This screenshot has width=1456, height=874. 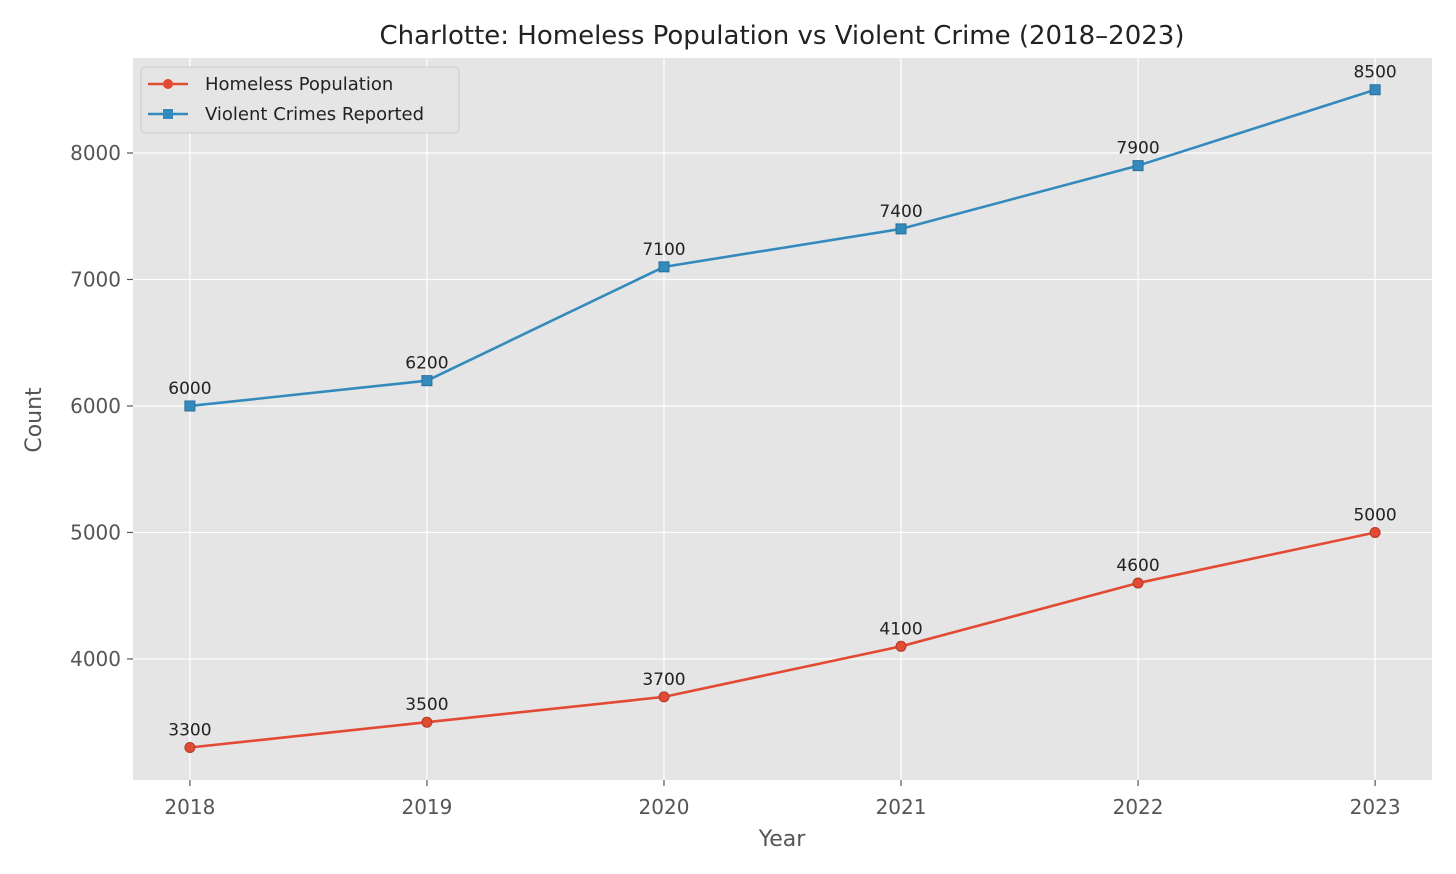 I want to click on x-tick-label: 2021, so click(x=901, y=807).